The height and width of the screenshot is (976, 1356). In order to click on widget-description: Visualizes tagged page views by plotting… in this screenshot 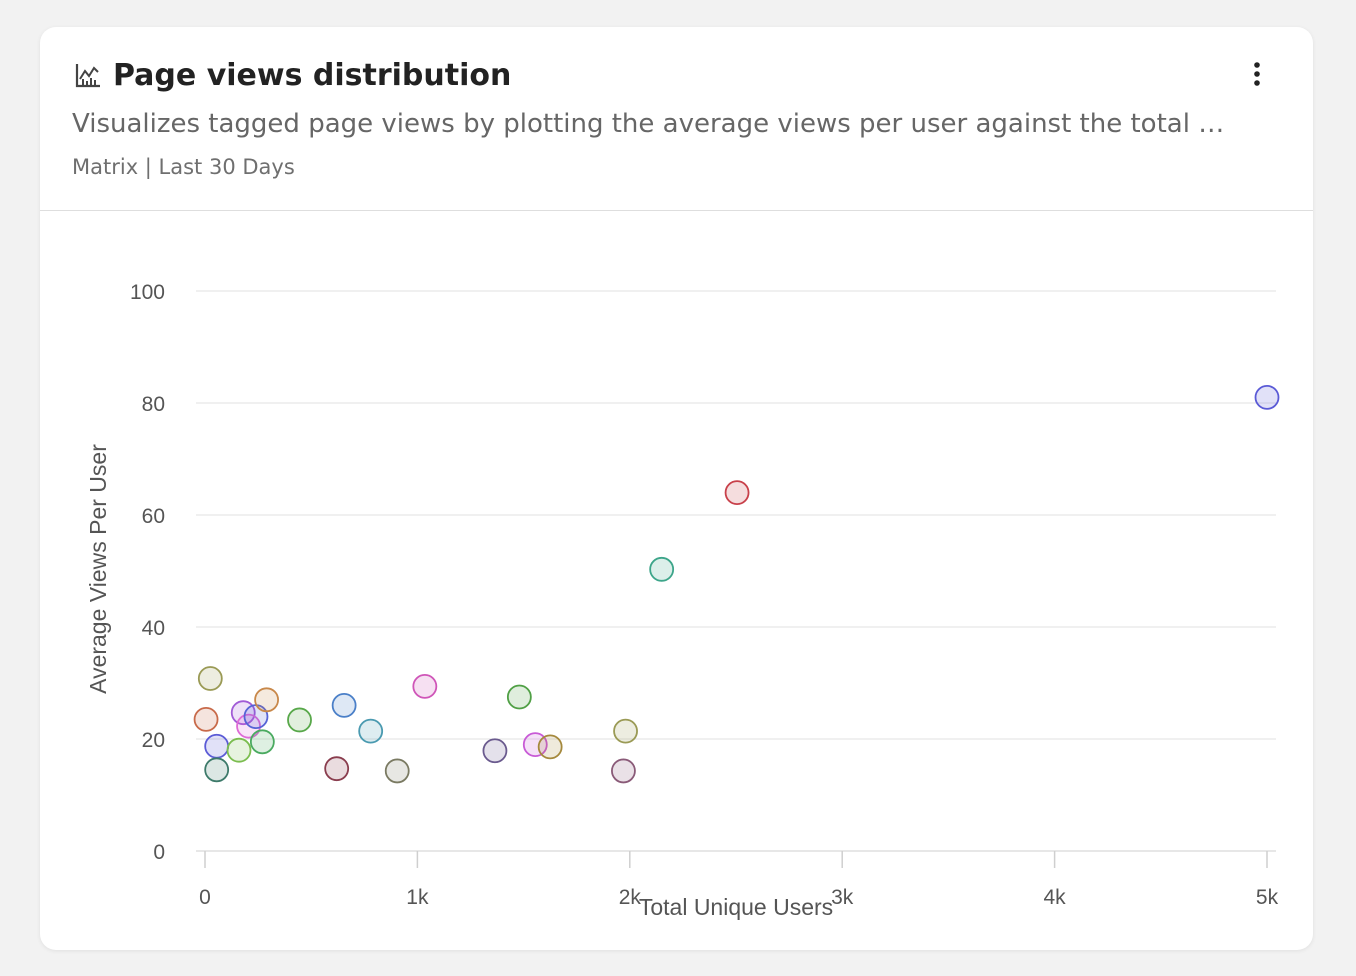, I will do `click(652, 124)`.